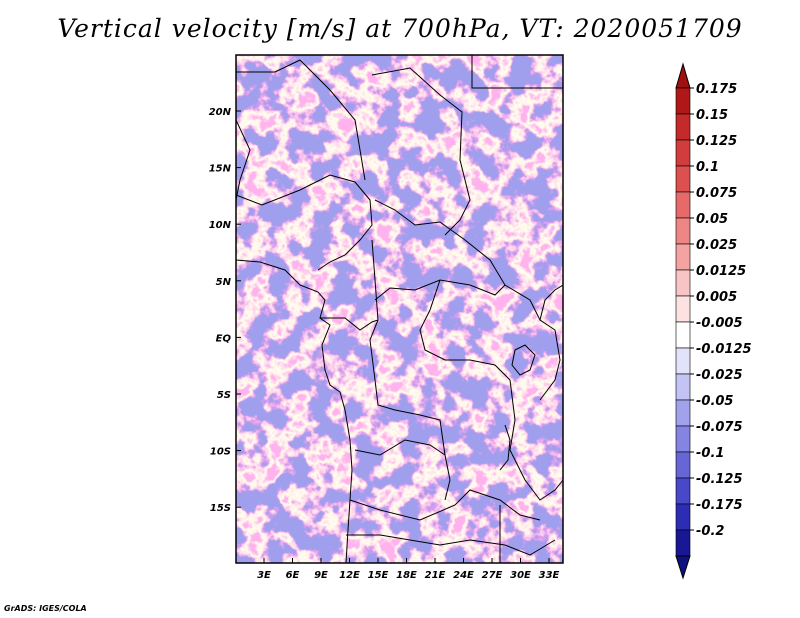  Describe the element at coordinates (719, 479) in the screenshot. I see `colorbar-label: -0.125` at that location.